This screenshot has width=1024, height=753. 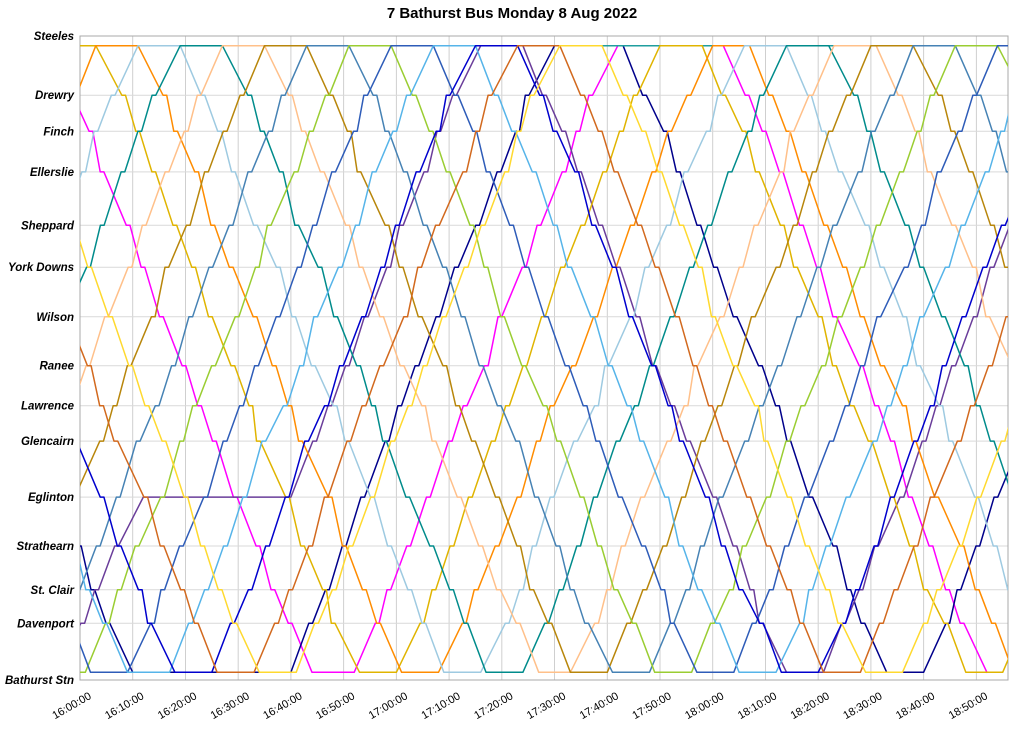 I want to click on time-tick-label: 16:20:00, so click(x=177, y=706).